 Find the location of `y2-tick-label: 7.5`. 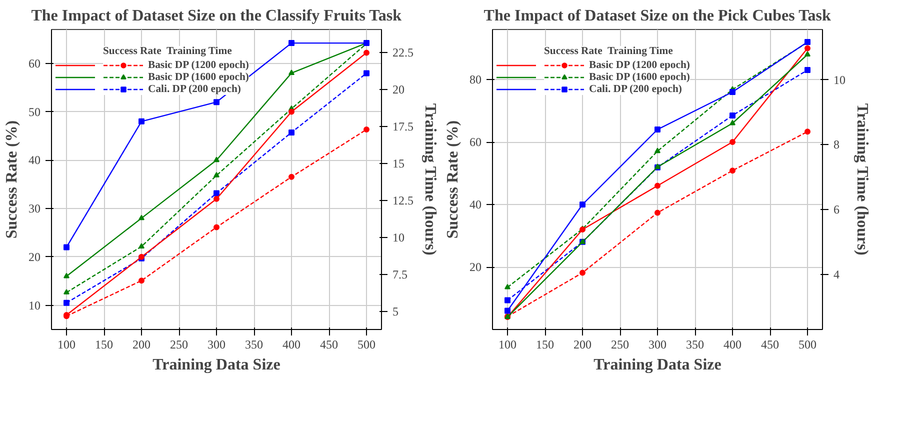

y2-tick-label: 7.5 is located at coordinates (400, 275).